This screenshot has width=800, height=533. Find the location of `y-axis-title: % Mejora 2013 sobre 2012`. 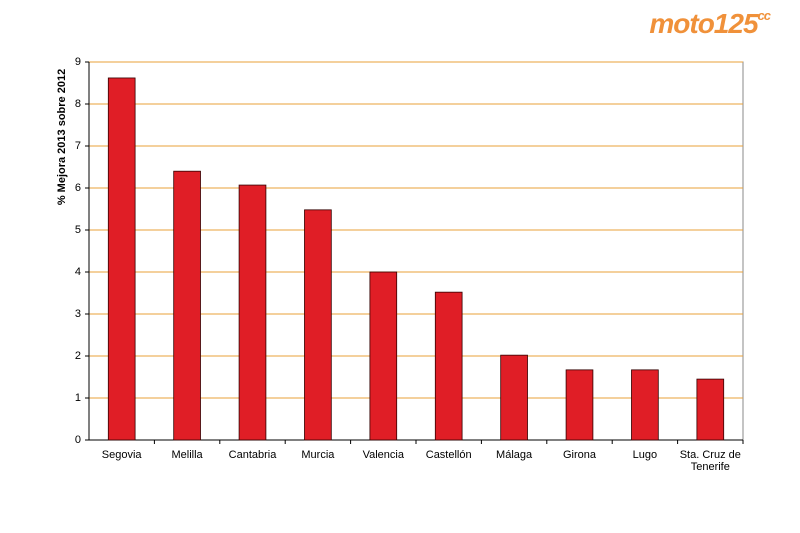

y-axis-title: % Mejora 2013 sobre 2012 is located at coordinates (62, 137).